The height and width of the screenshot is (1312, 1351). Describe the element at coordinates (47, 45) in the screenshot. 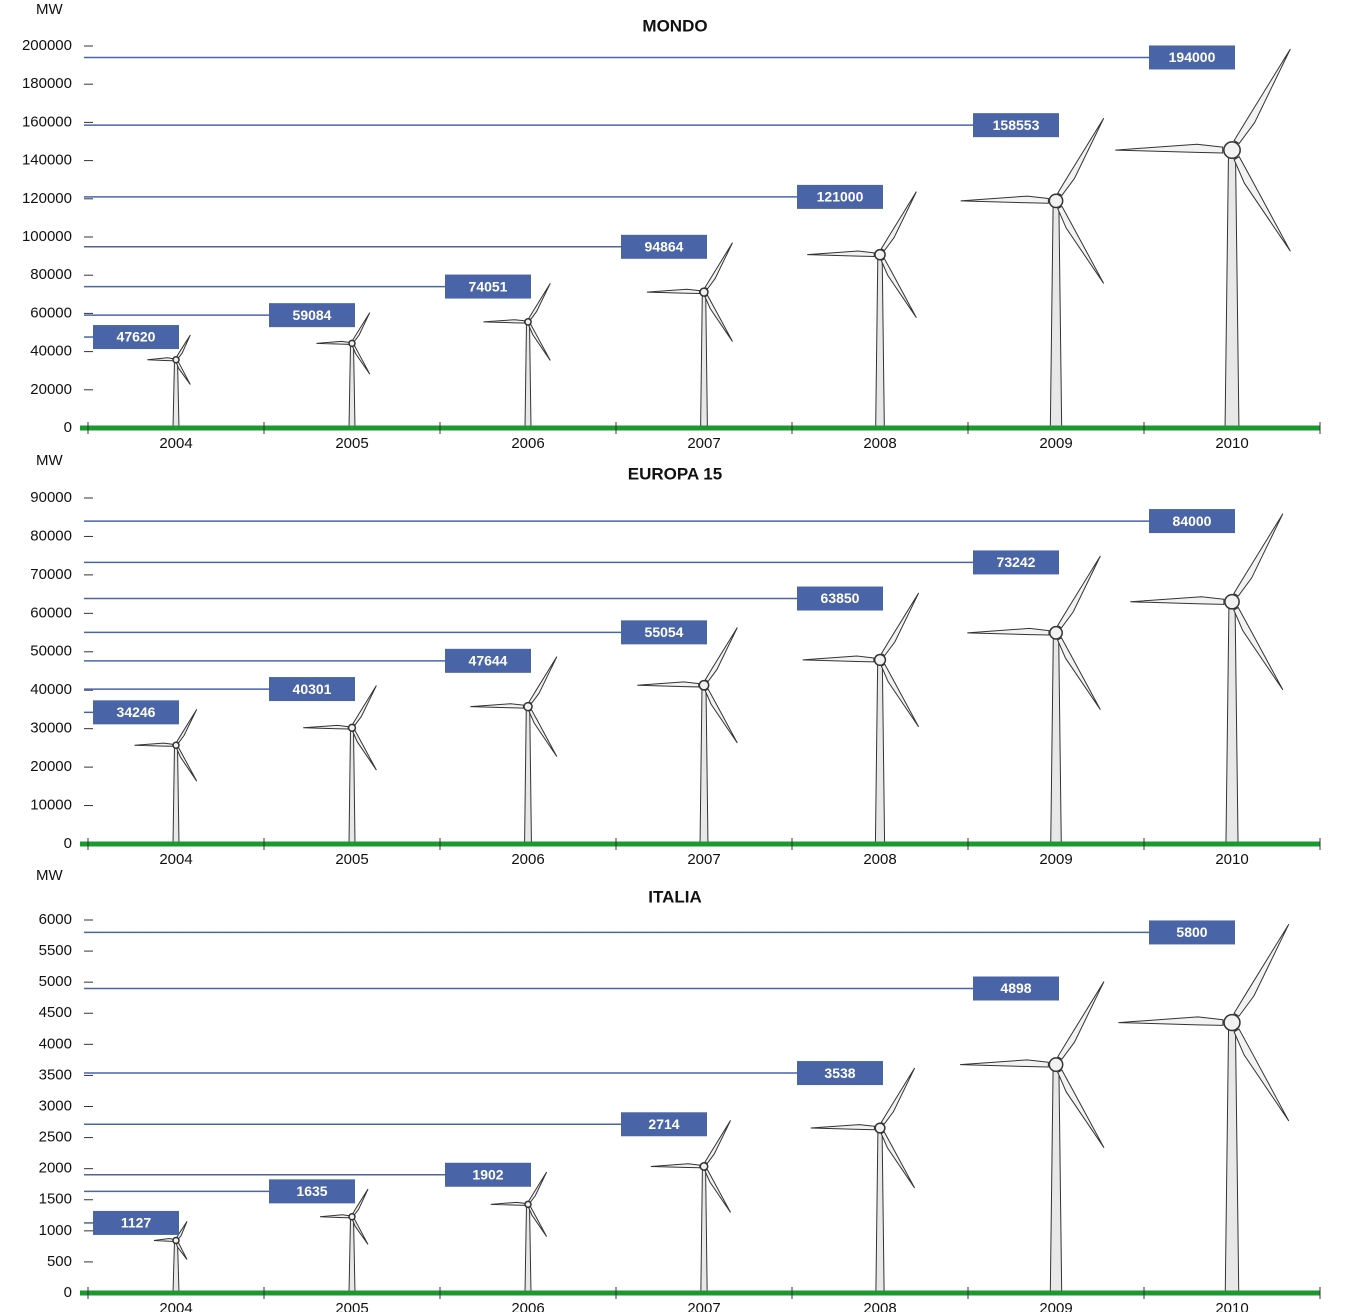

I see `y-tick-label: 200000` at that location.